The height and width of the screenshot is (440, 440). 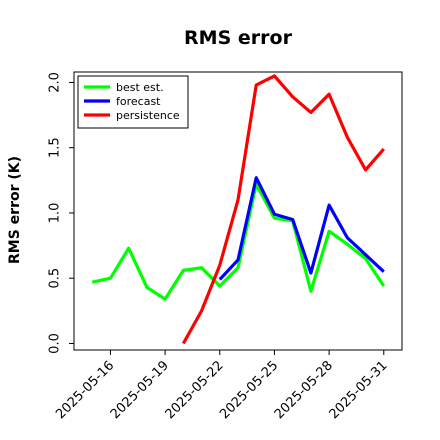 I want to click on legend-label: forecast, so click(x=138, y=101).